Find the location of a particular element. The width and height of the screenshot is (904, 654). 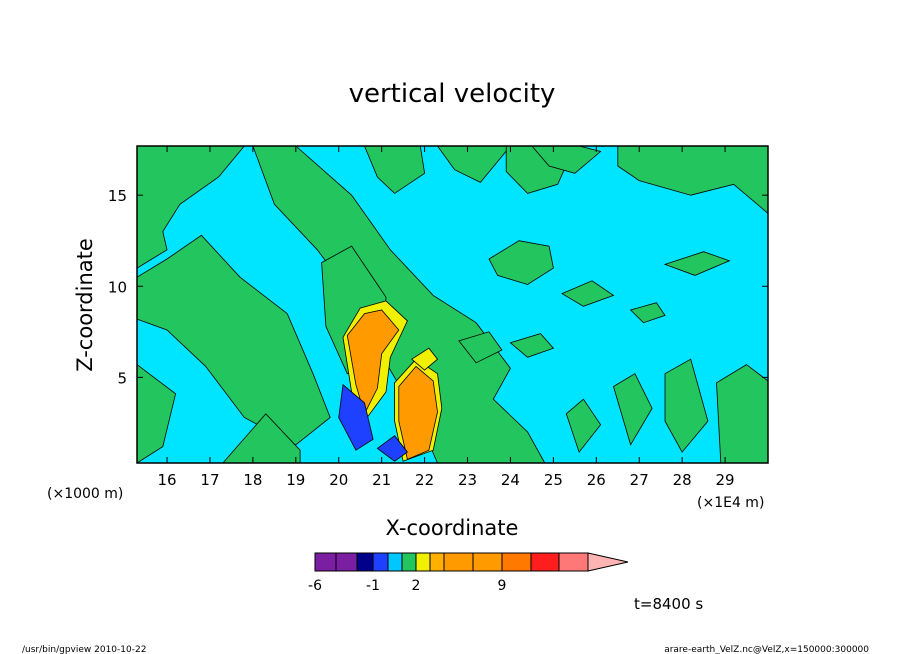

time-label: t=8400 s is located at coordinates (668, 604).